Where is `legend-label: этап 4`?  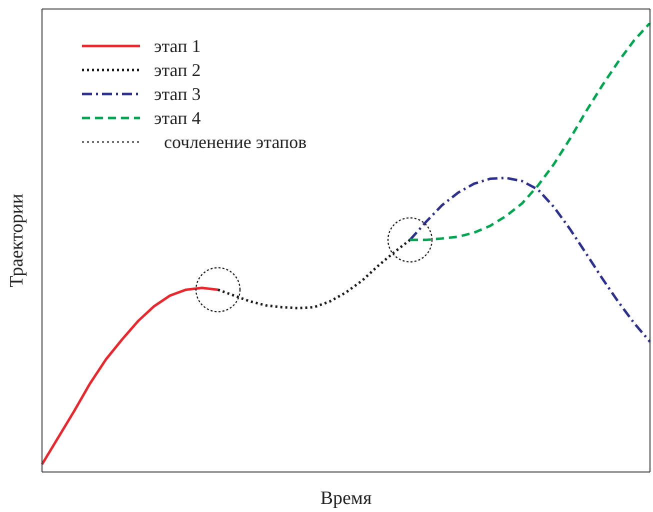 legend-label: этап 4 is located at coordinates (177, 118).